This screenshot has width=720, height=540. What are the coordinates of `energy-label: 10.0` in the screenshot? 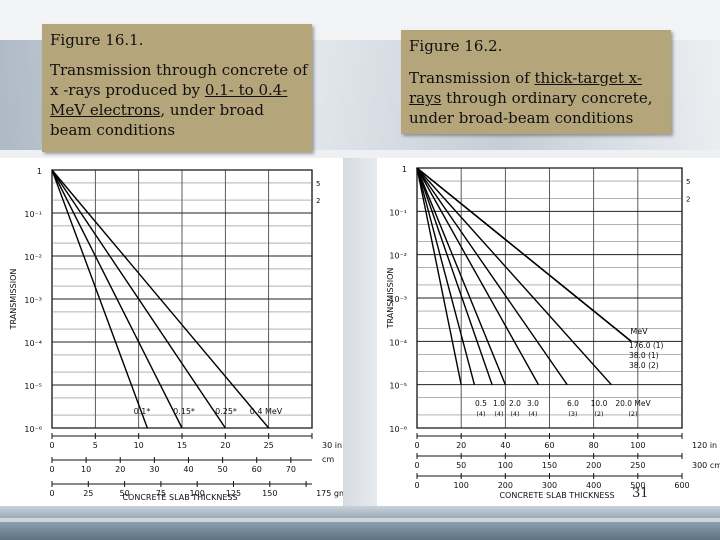 It's located at (599, 403).